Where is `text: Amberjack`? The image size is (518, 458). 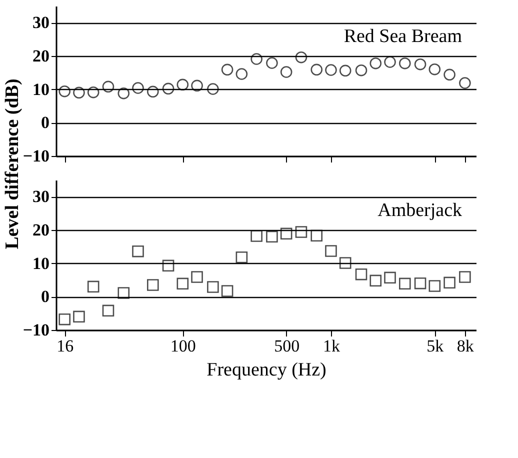
text: Amberjack is located at coordinates (420, 210).